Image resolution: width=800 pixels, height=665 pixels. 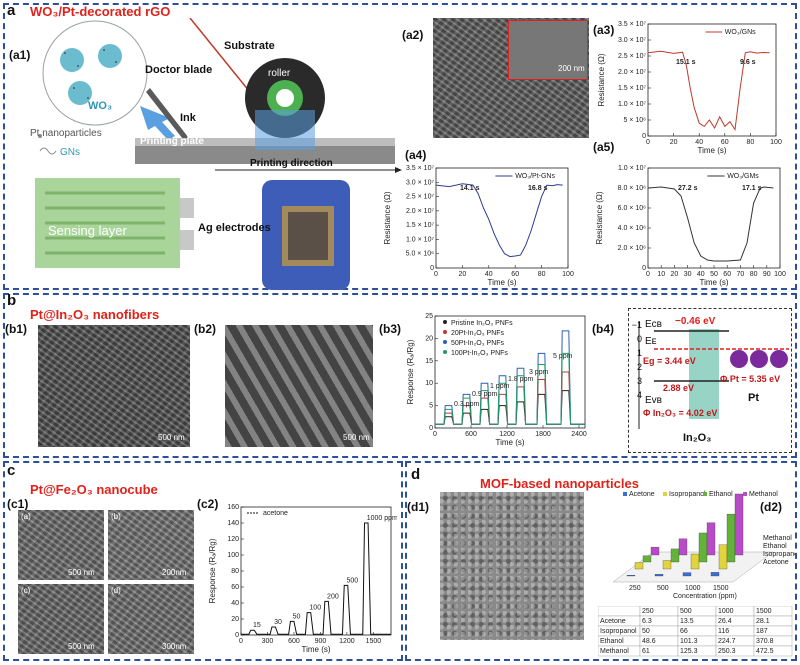 What do you see at coordinates (740, 32) in the screenshot?
I see `legend-label: WO₃/GNs` at bounding box center [740, 32].